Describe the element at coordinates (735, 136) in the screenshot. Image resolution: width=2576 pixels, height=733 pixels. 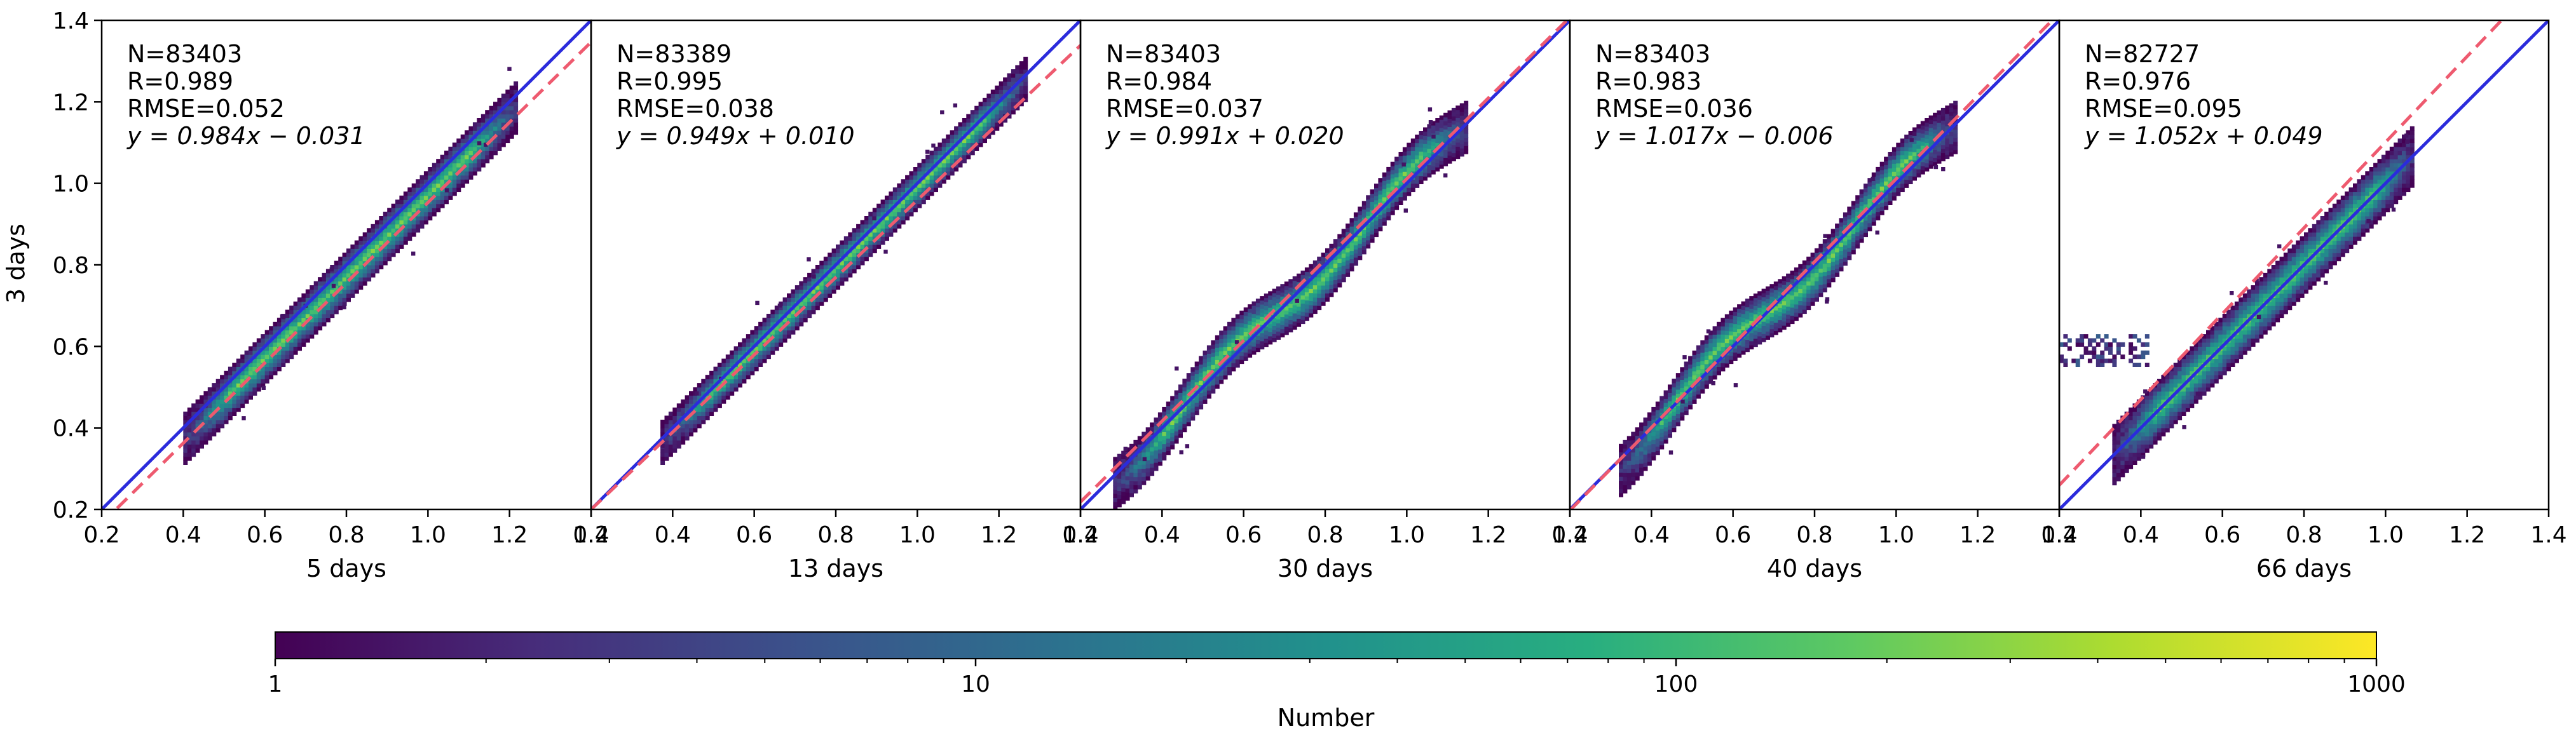
I see `stats-eq: y = 0.949x + 0.010` at that location.